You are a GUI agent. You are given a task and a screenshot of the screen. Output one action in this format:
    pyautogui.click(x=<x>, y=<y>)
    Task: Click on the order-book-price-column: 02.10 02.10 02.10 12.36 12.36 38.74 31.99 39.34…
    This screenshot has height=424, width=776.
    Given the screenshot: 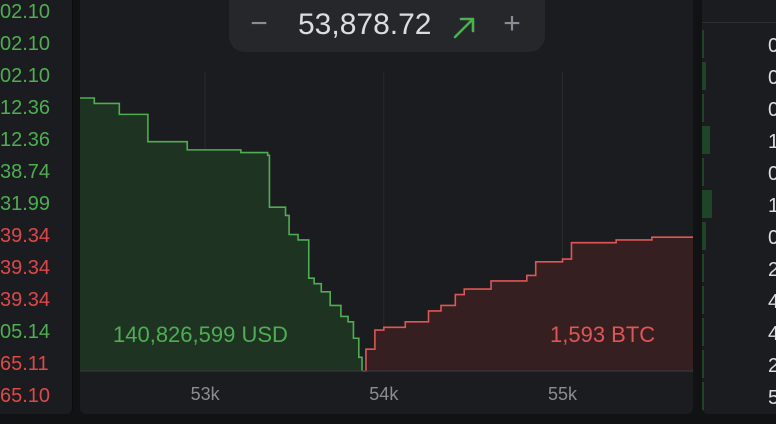 What is the action you would take?
    pyautogui.click(x=36, y=207)
    